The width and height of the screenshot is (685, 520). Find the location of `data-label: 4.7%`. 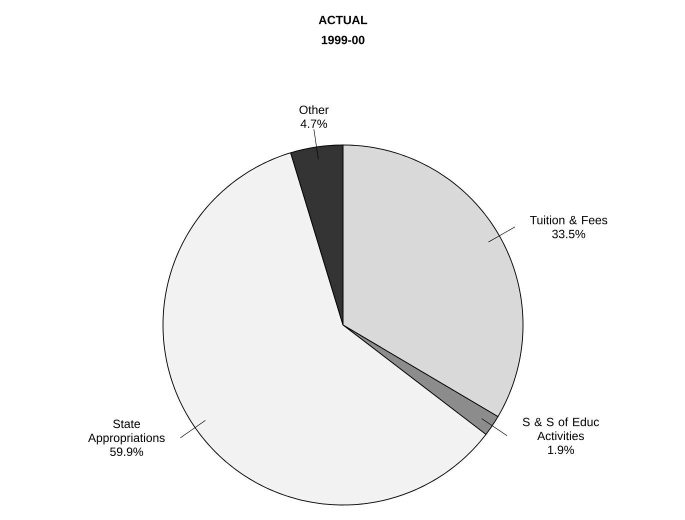

data-label: 4.7% is located at coordinates (314, 124).